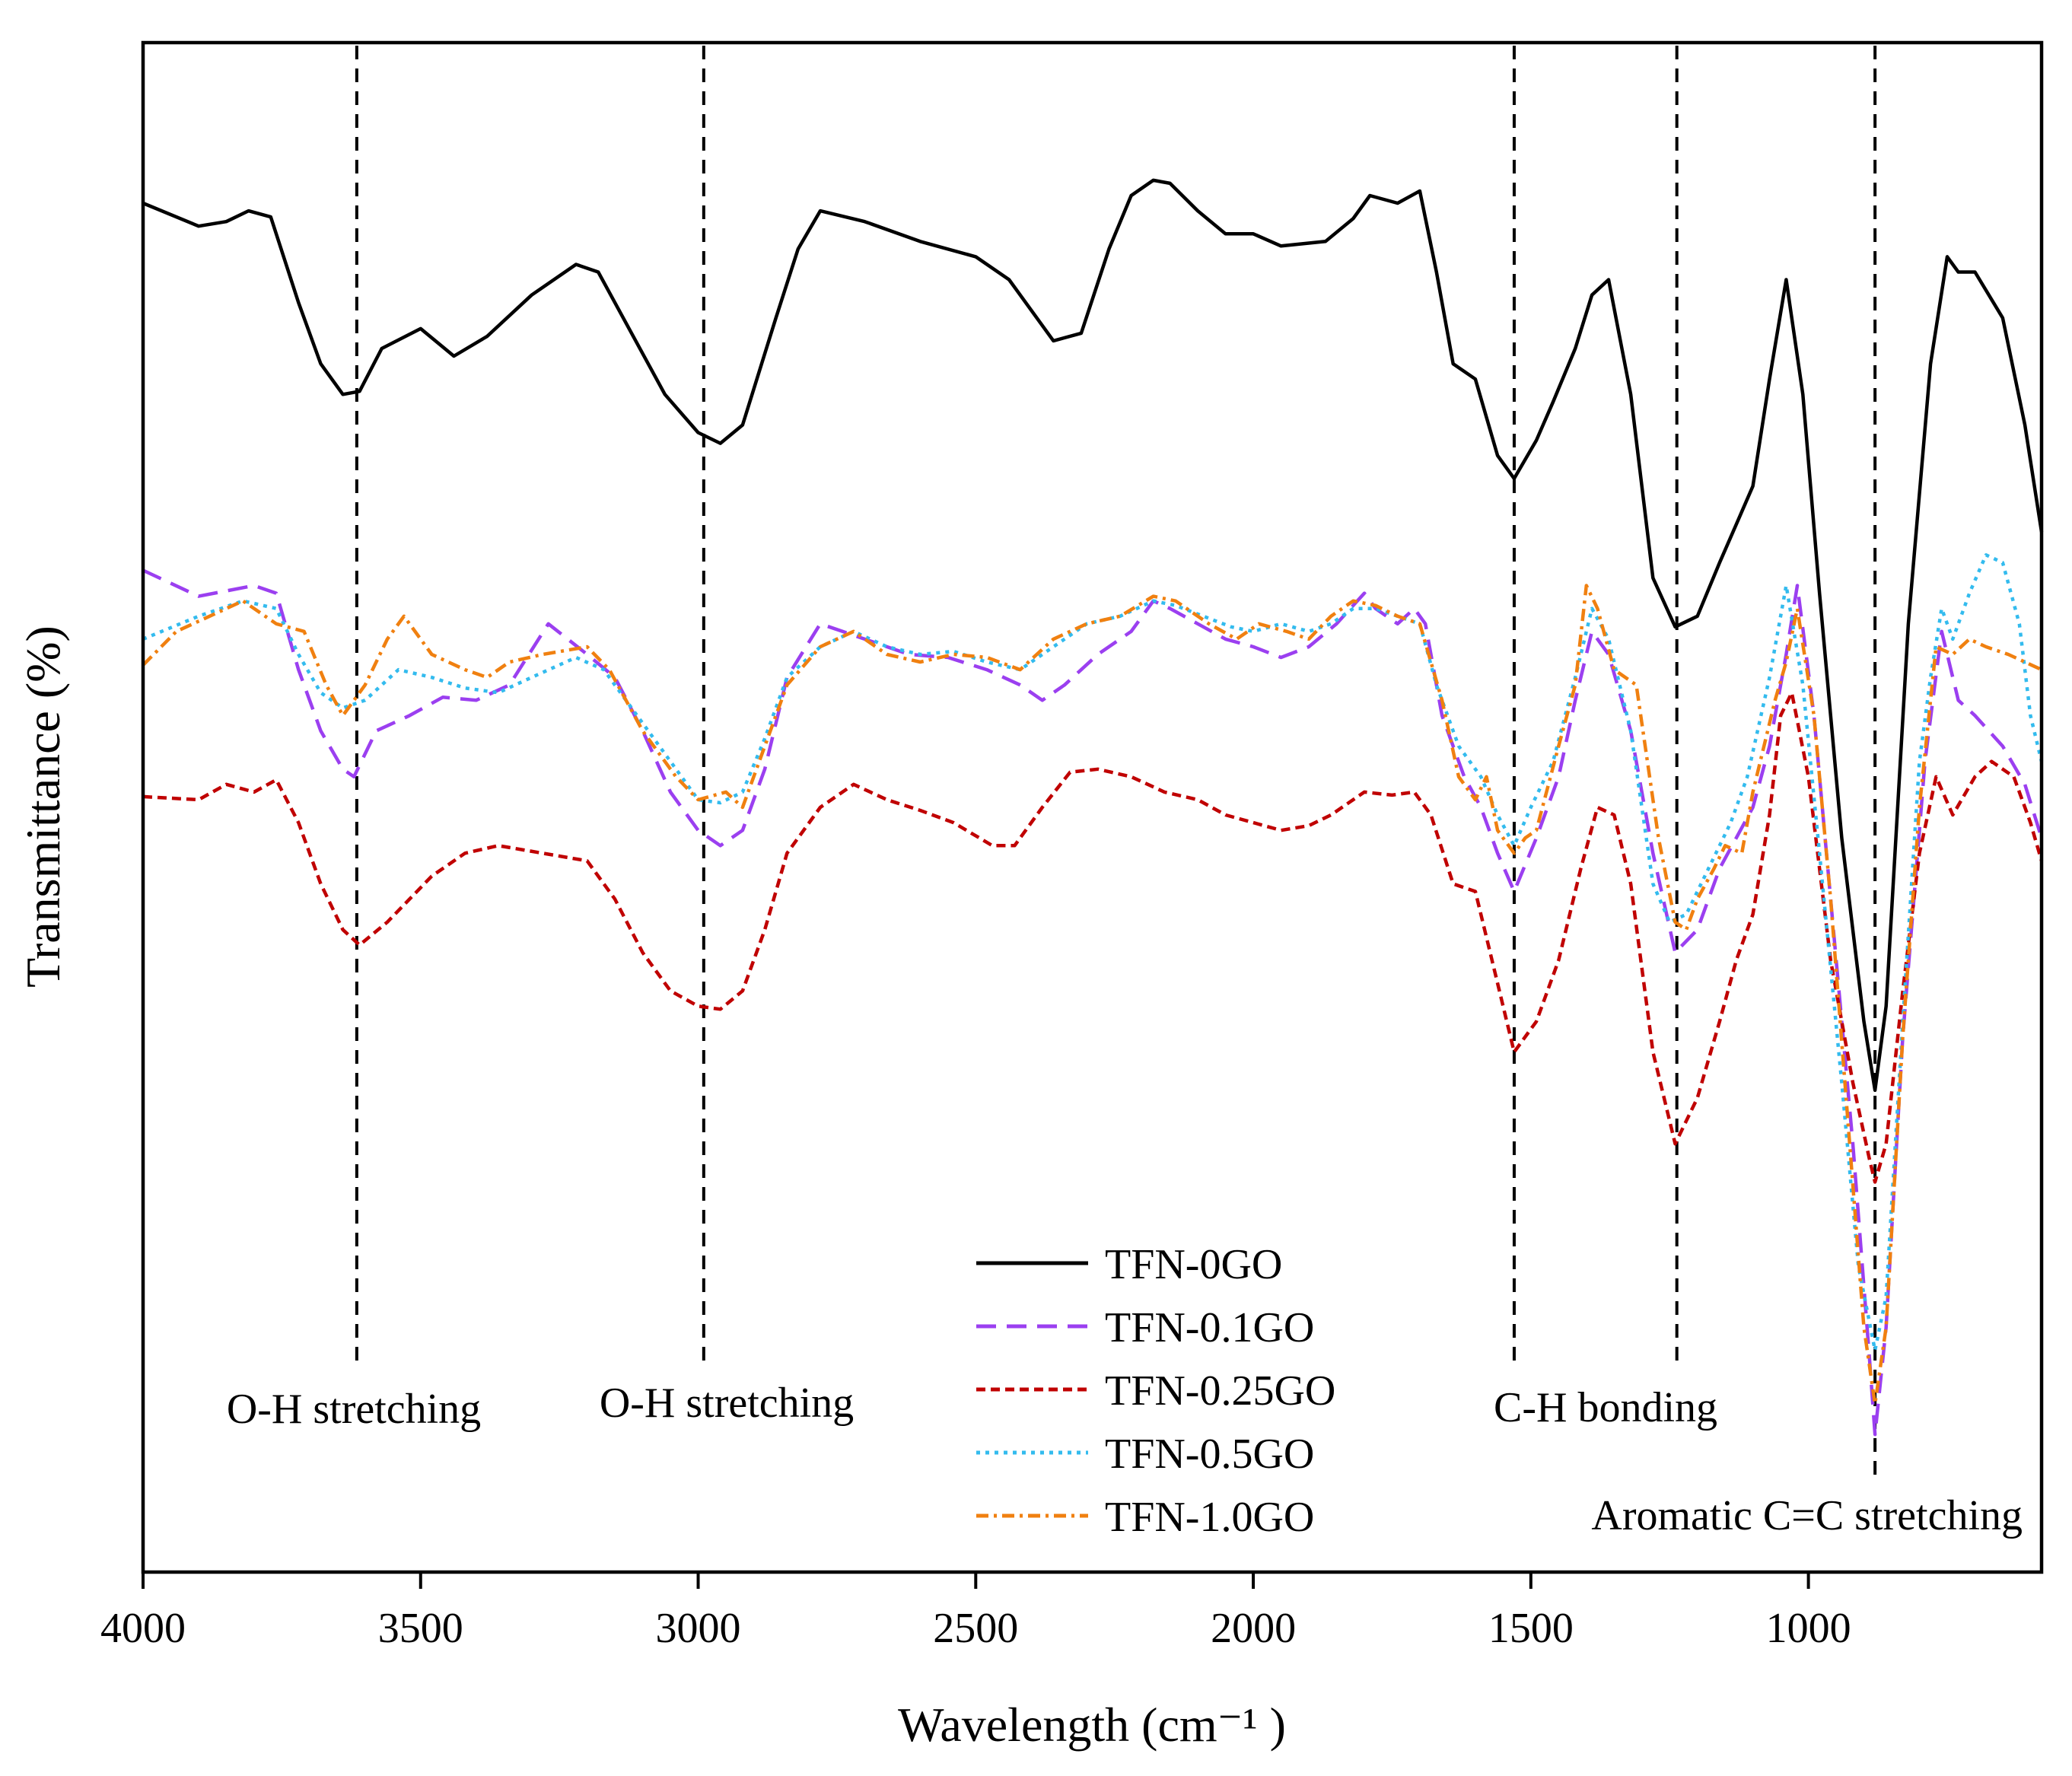 The image size is (2072, 1776). What do you see at coordinates (143, 1628) in the screenshot?
I see `x-tick-label: 4000` at bounding box center [143, 1628].